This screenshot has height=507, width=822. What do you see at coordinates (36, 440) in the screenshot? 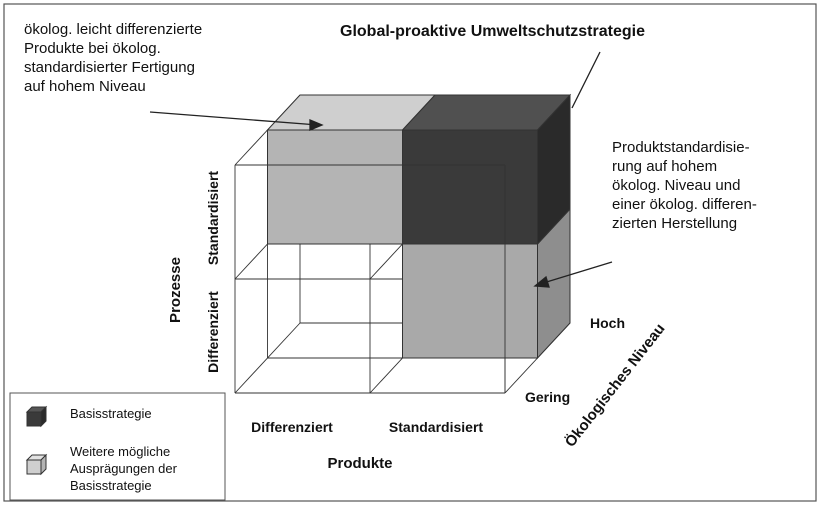
I see `legend-icons` at bounding box center [36, 440].